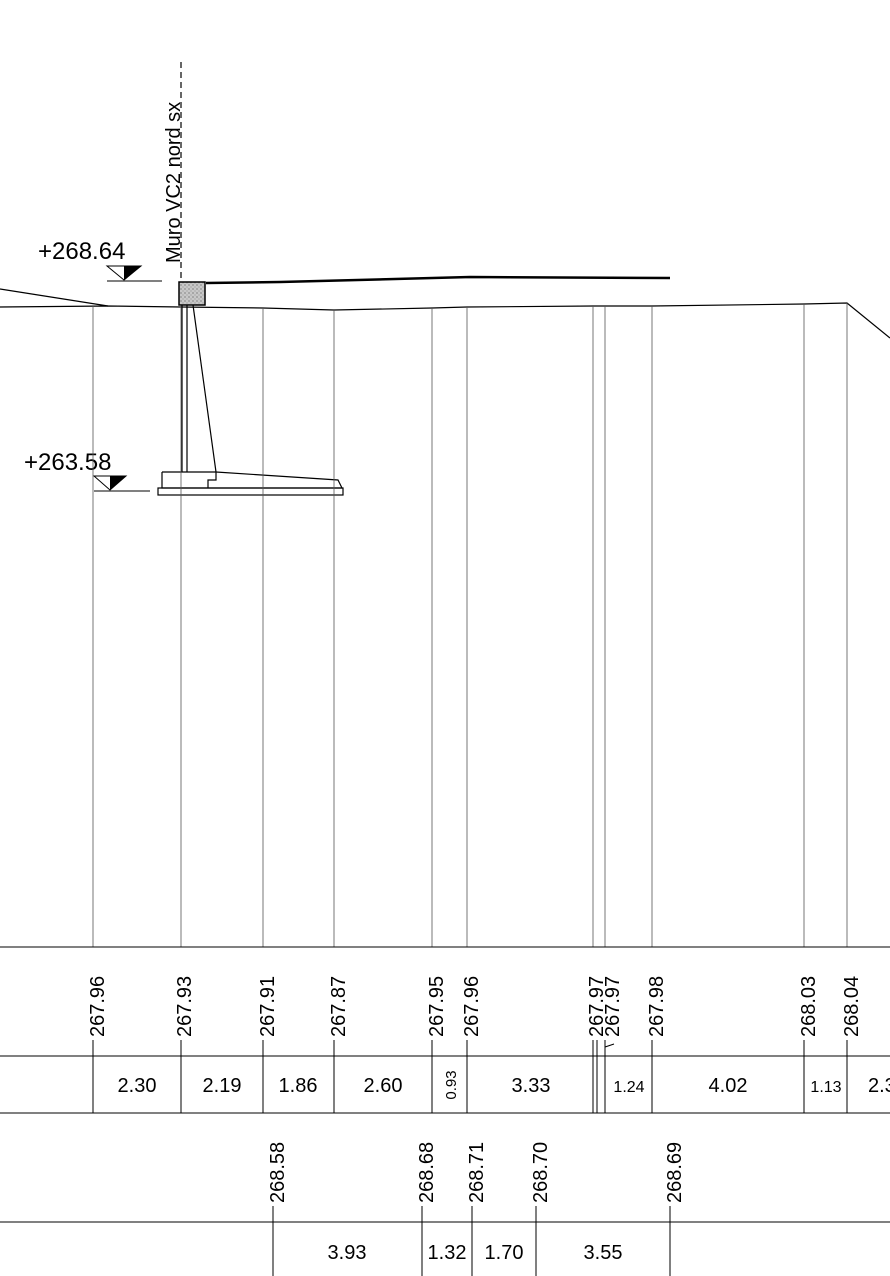  I want to click on ground-elevation-ticks, so click(470, 1076).